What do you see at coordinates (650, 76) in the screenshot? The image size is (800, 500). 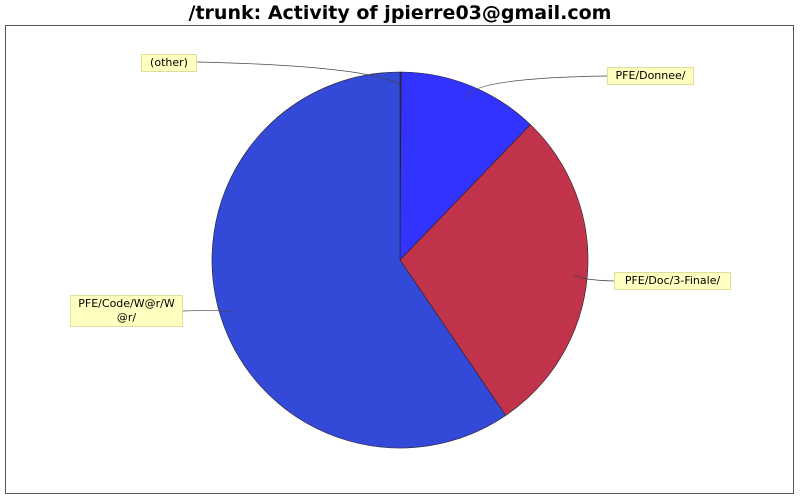 I see `slice-label-pfe-donnee: PFE/Donnee/` at bounding box center [650, 76].